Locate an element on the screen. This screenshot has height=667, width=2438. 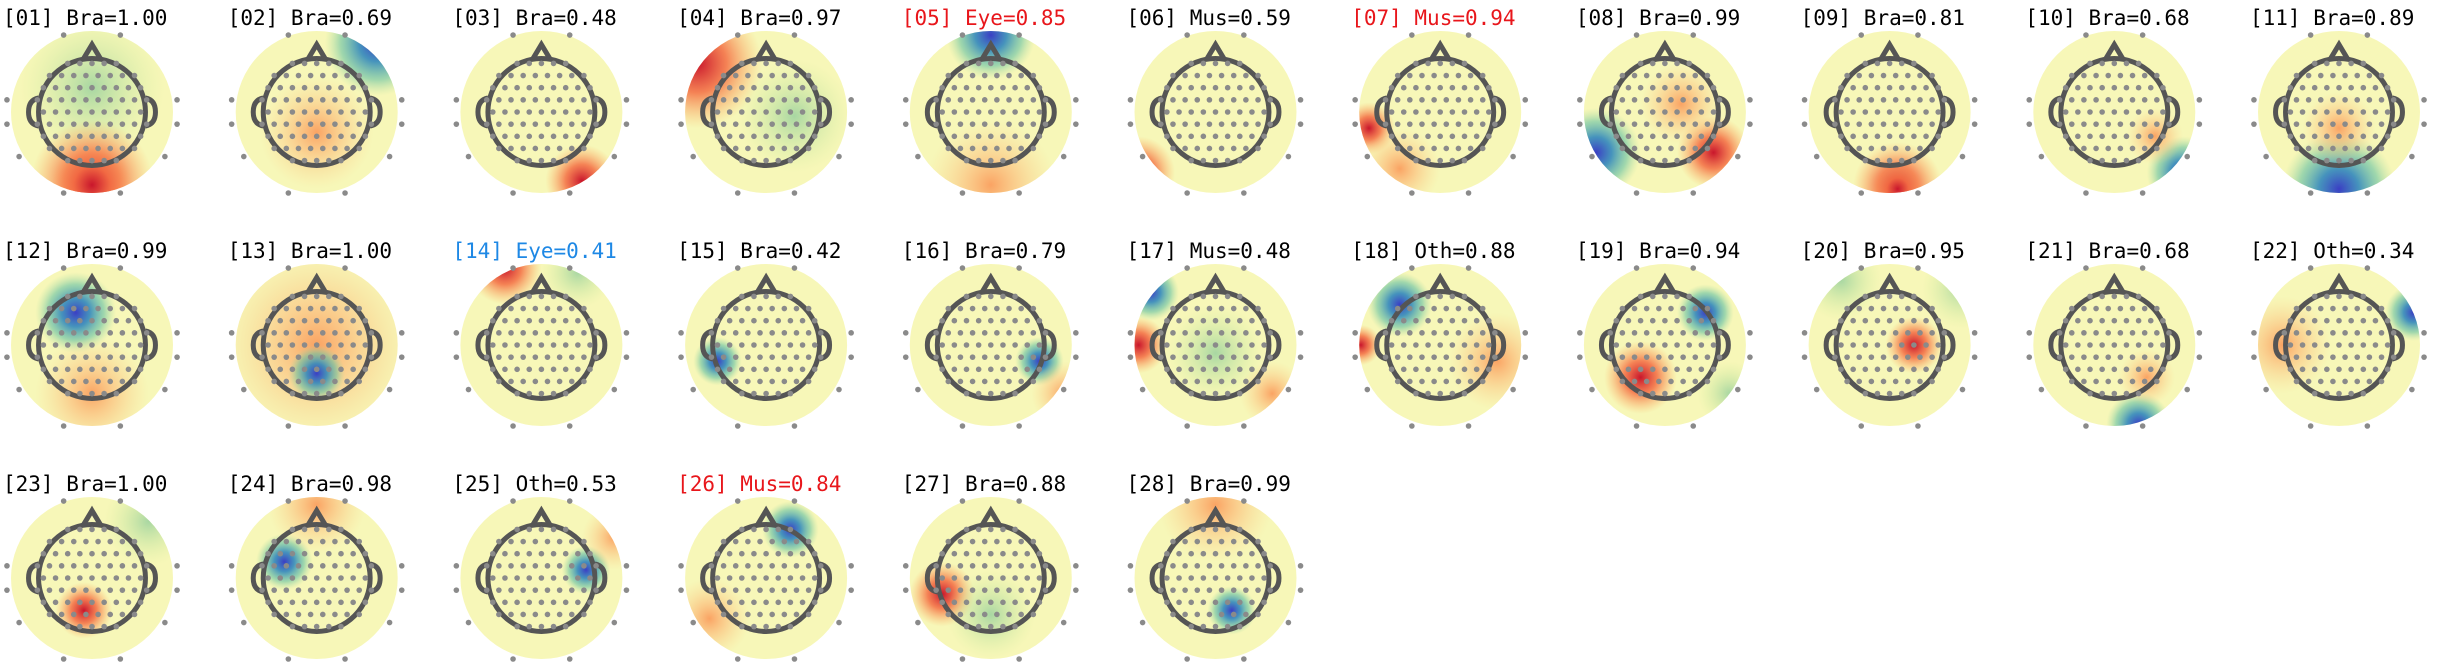
ear is located at coordinates (825, 345).